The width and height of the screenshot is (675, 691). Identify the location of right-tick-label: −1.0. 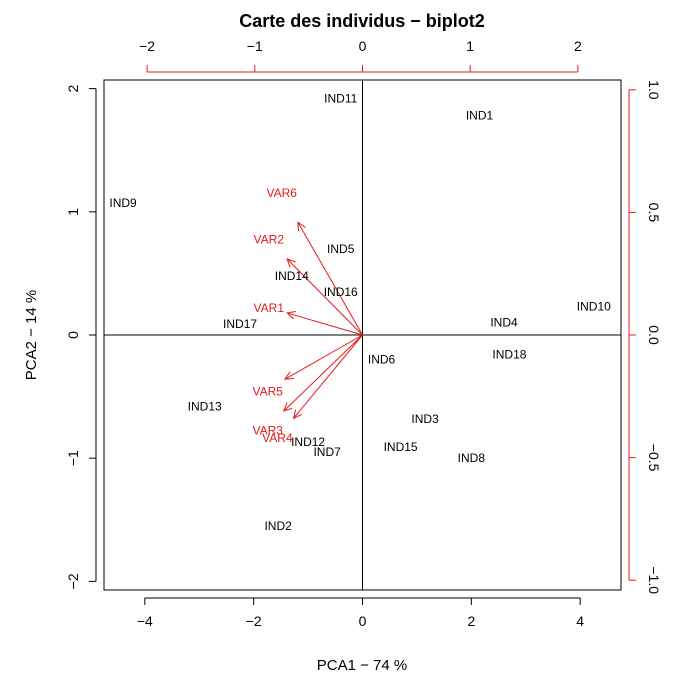
(654, 580).